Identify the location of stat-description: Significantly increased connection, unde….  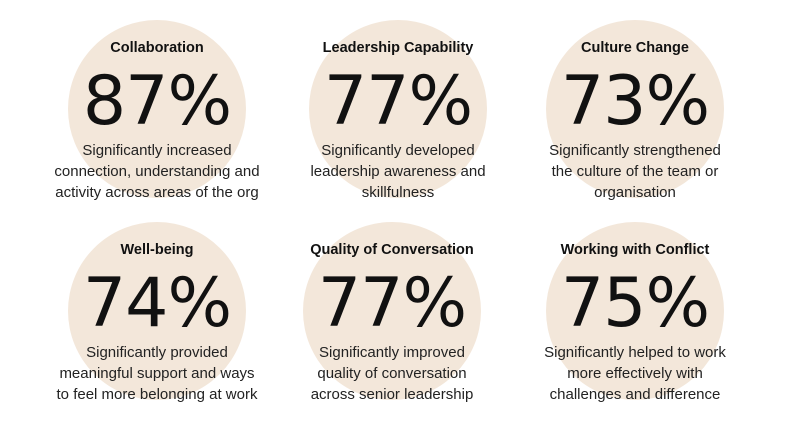
(157, 171).